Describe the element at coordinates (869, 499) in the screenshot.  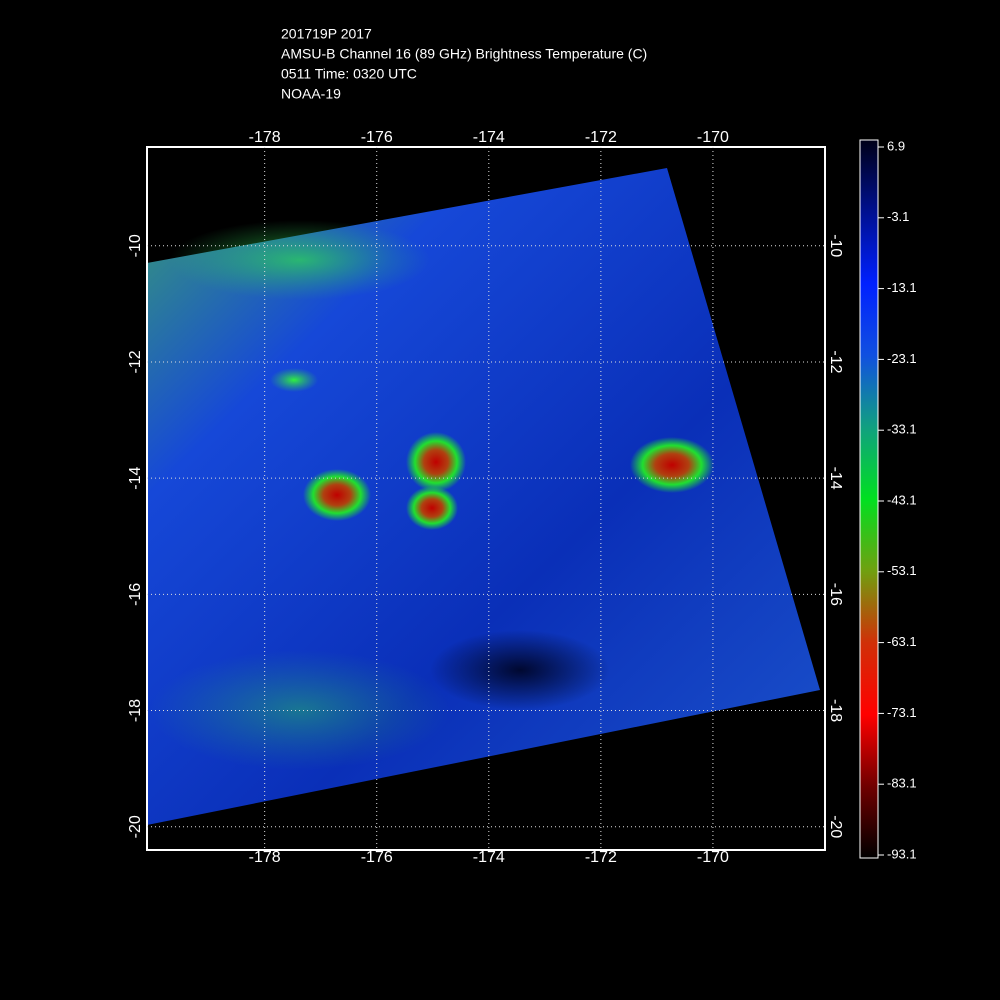
I see `colorbar` at that location.